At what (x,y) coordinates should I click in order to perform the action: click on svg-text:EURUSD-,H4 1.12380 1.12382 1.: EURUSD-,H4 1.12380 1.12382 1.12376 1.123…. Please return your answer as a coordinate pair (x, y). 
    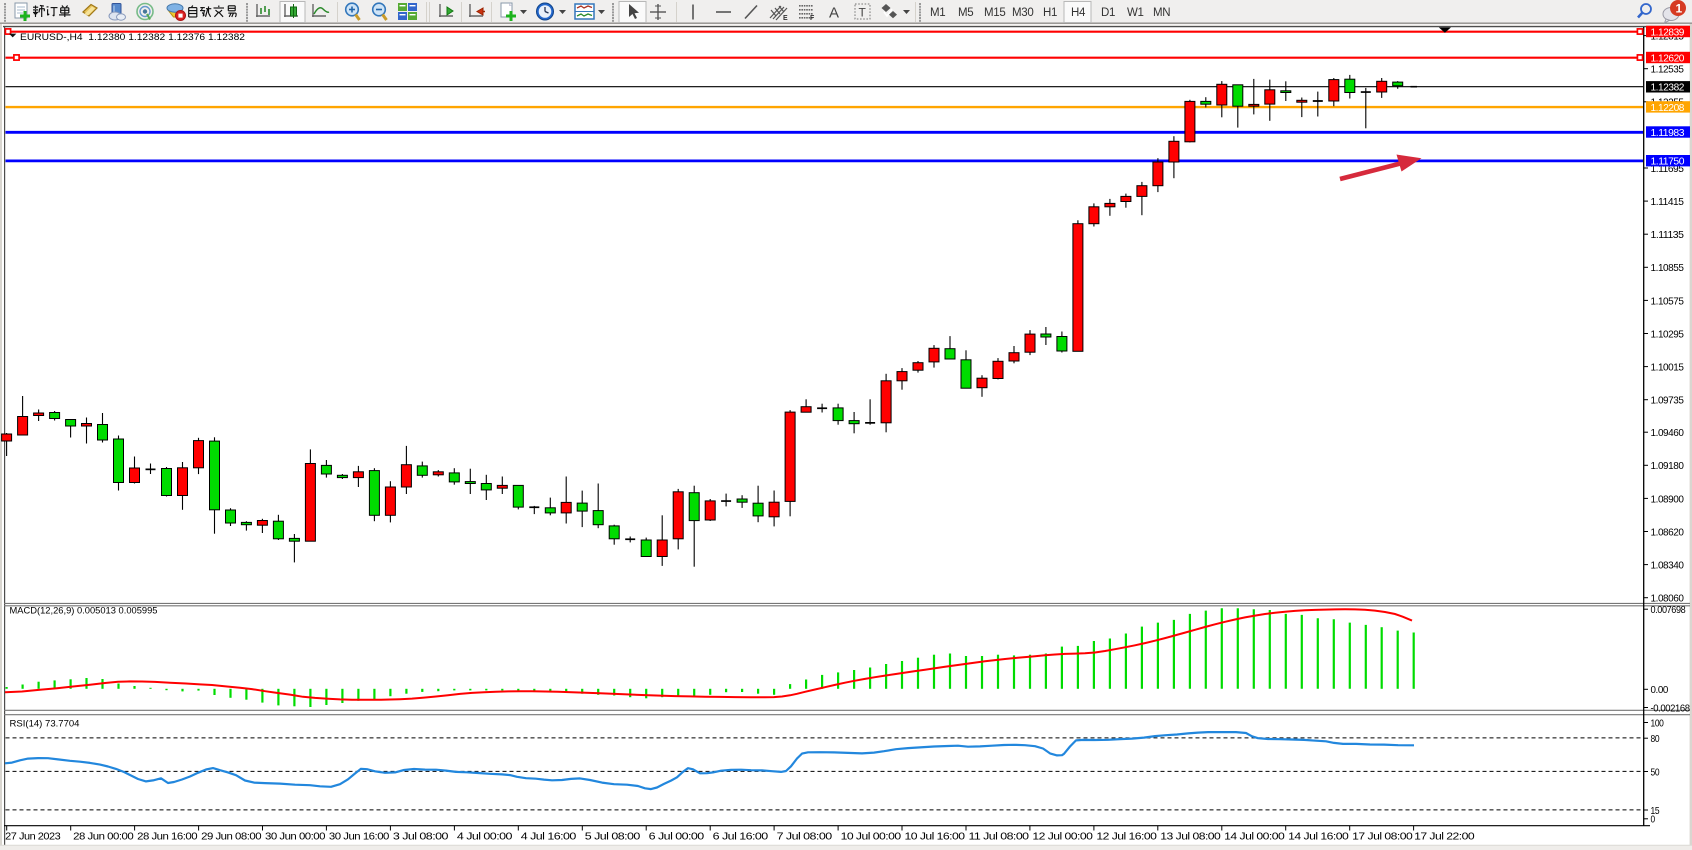
    Looking at the image, I should click on (132, 37).